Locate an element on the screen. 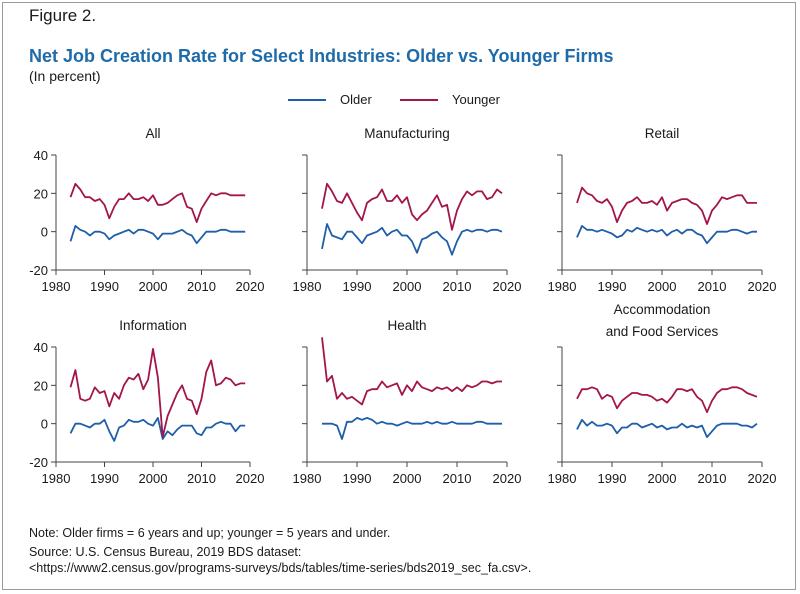 The image size is (800, 594). series-line-older-accommodation-and-food-services is located at coordinates (667, 428).